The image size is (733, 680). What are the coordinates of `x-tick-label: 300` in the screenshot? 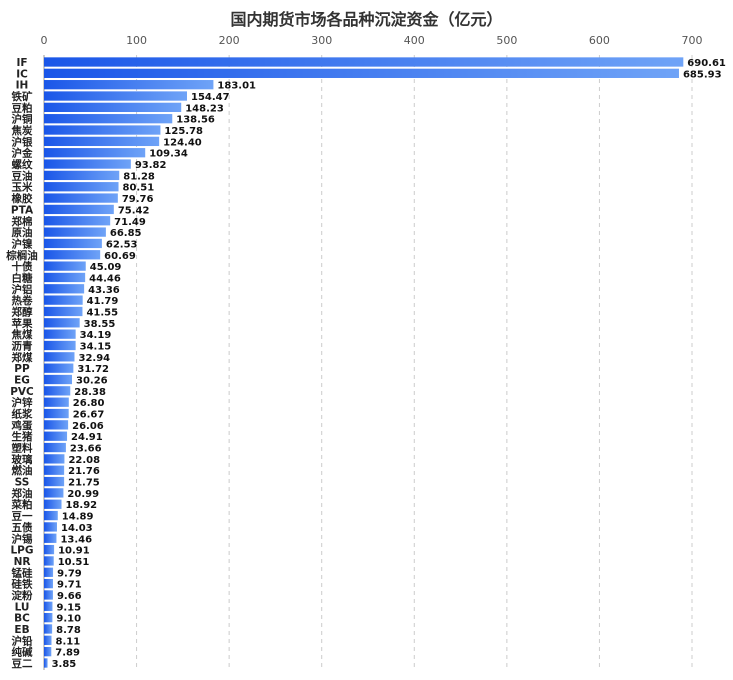 It's located at (321, 40).